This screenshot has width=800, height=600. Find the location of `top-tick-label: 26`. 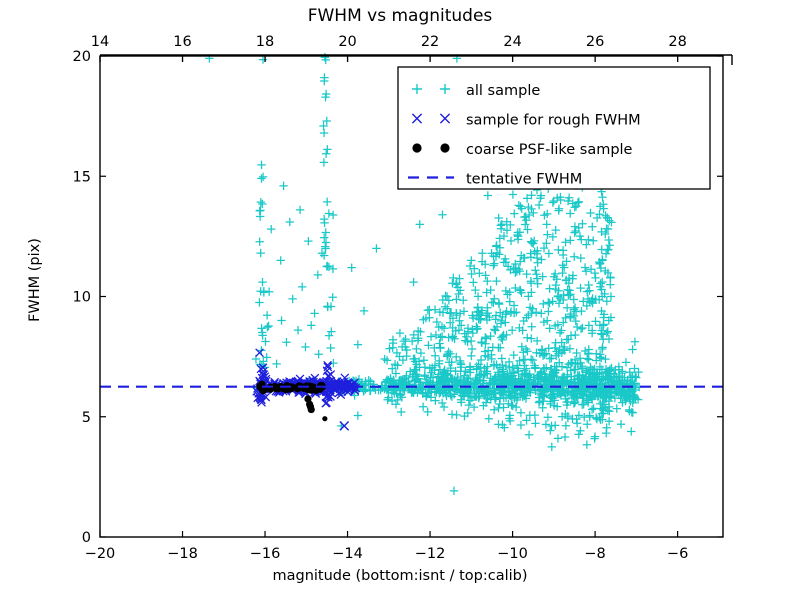

top-tick-label: 26 is located at coordinates (595, 42).